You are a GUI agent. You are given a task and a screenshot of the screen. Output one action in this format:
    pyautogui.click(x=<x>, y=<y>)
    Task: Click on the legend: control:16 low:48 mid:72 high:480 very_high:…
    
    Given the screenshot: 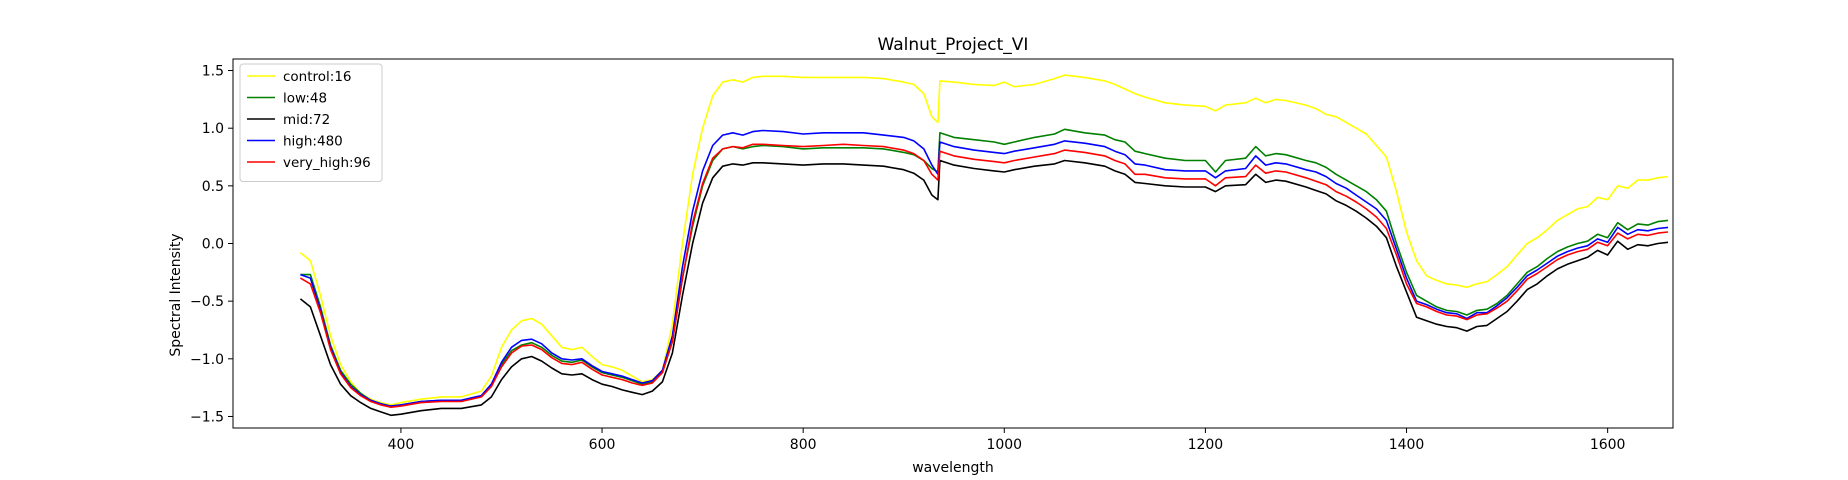 What is the action you would take?
    pyautogui.click(x=311, y=122)
    